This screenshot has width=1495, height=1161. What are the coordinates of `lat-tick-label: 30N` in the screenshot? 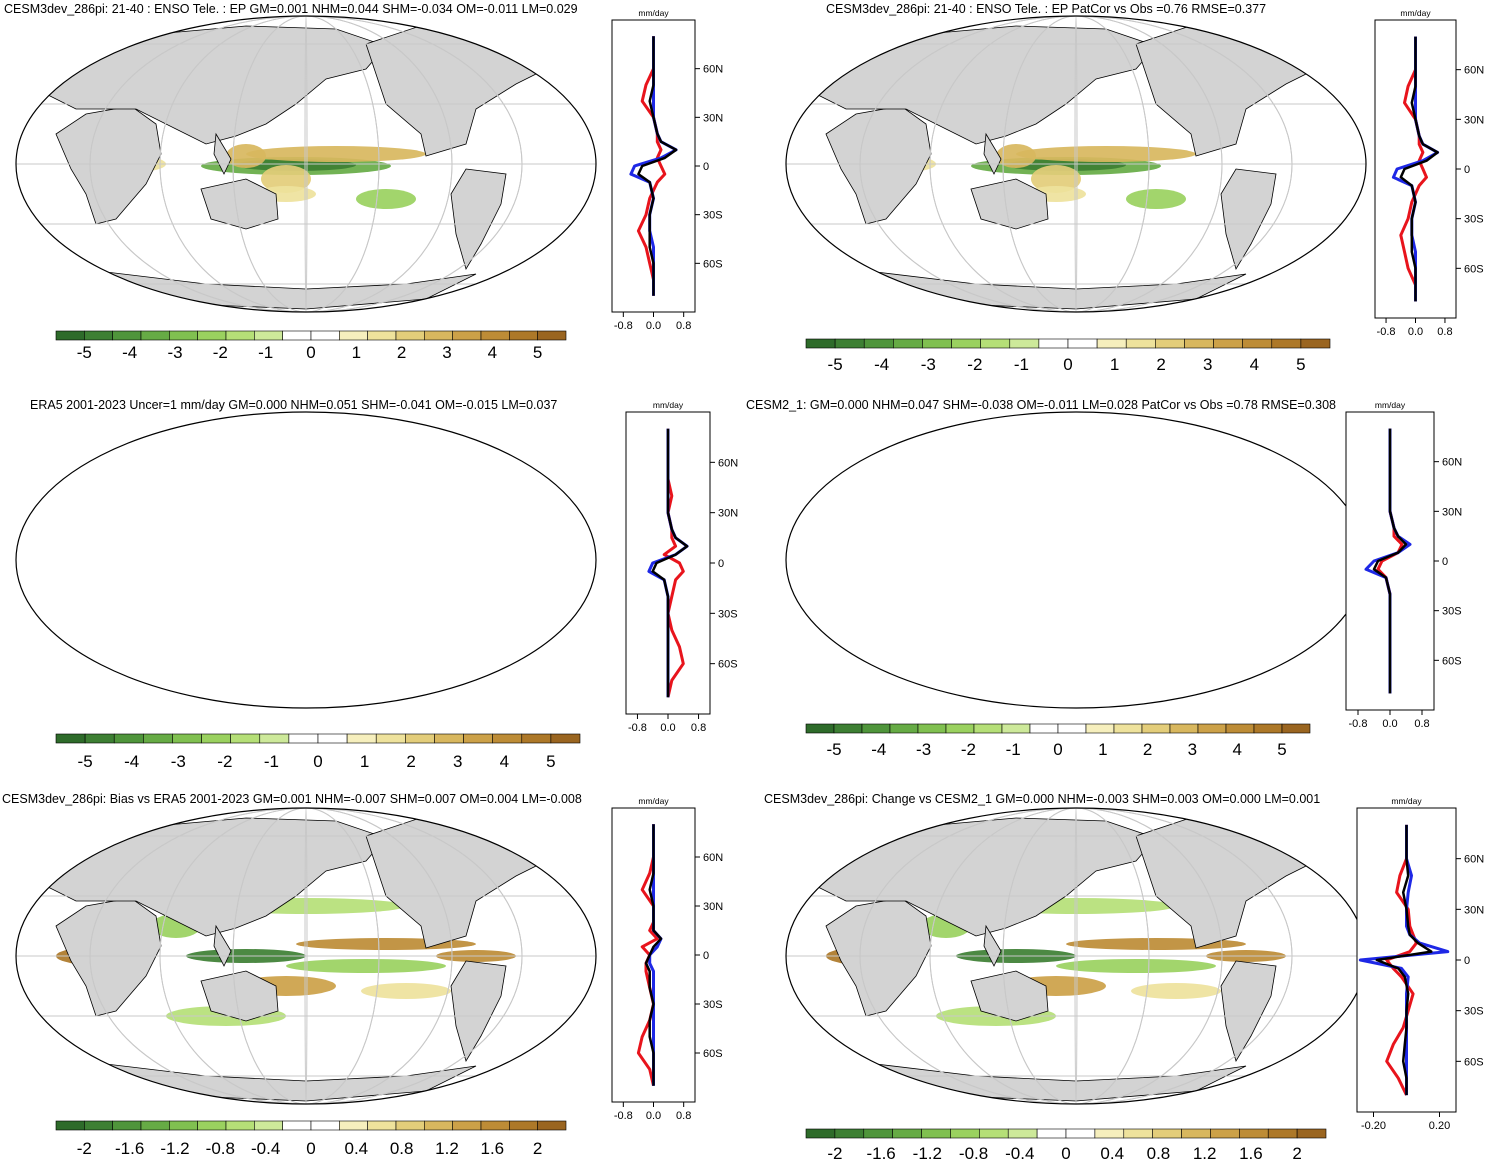 It's located at (1452, 512).